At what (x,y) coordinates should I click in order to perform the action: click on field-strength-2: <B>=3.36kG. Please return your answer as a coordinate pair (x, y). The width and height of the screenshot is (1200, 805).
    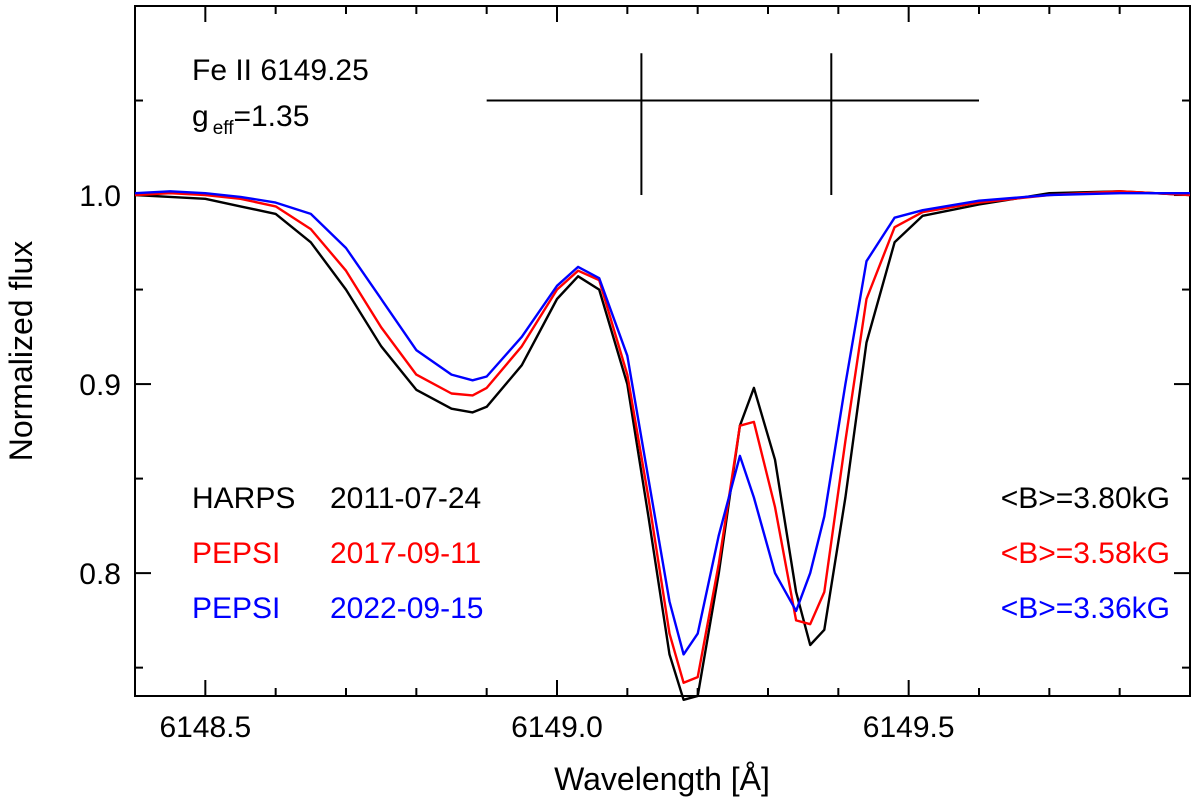
    Looking at the image, I should click on (1085, 608).